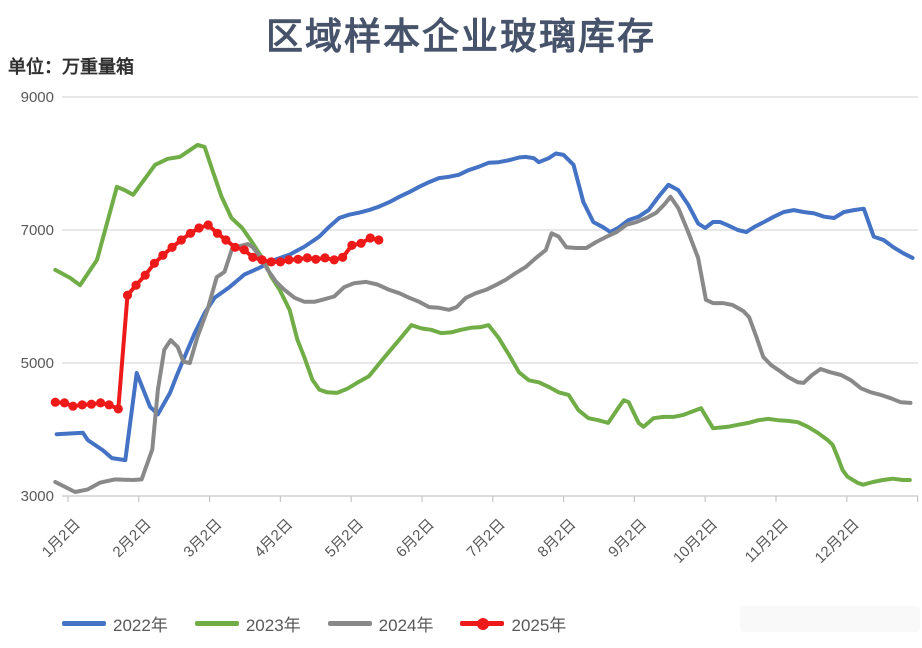 This screenshot has height=648, width=922. Describe the element at coordinates (61, 538) in the screenshot. I see `x-tick-label: 1月2日` at that location.